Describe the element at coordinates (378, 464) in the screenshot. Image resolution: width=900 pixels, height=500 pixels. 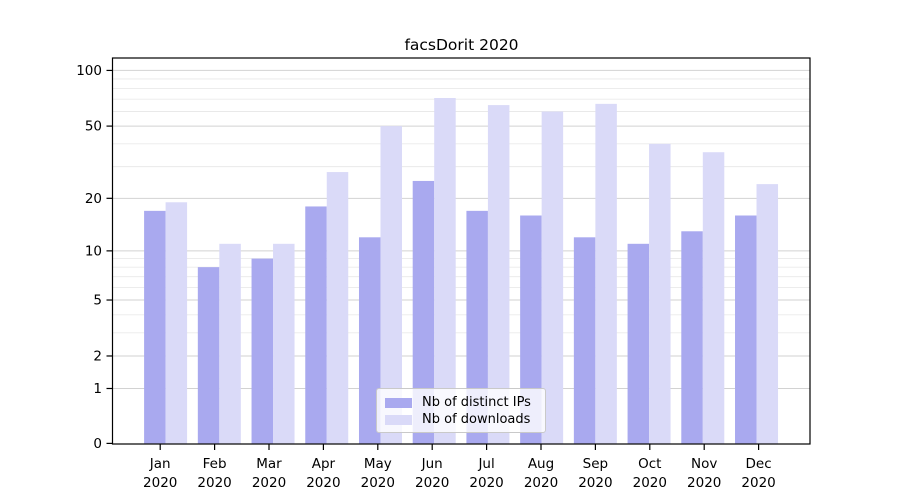
I see `x-label-month-May: May` at that location.